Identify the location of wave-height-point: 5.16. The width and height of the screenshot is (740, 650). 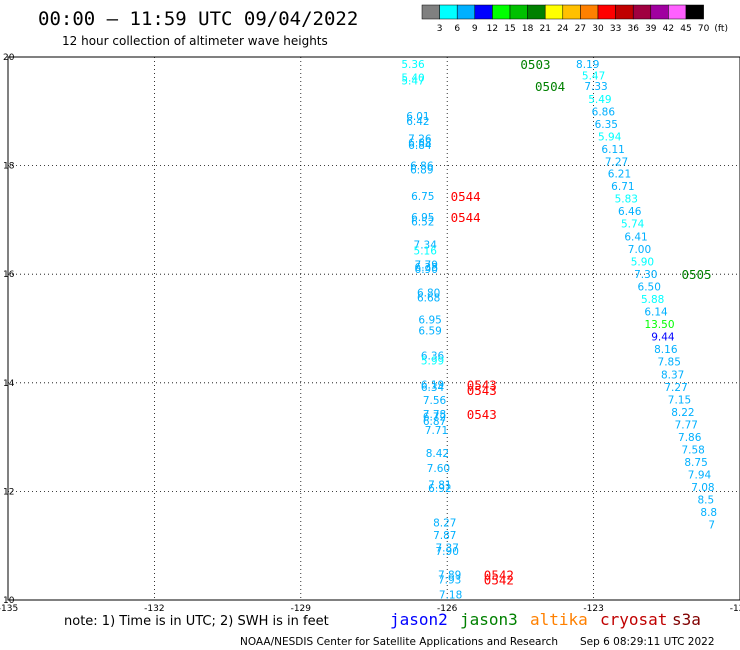
(426, 251).